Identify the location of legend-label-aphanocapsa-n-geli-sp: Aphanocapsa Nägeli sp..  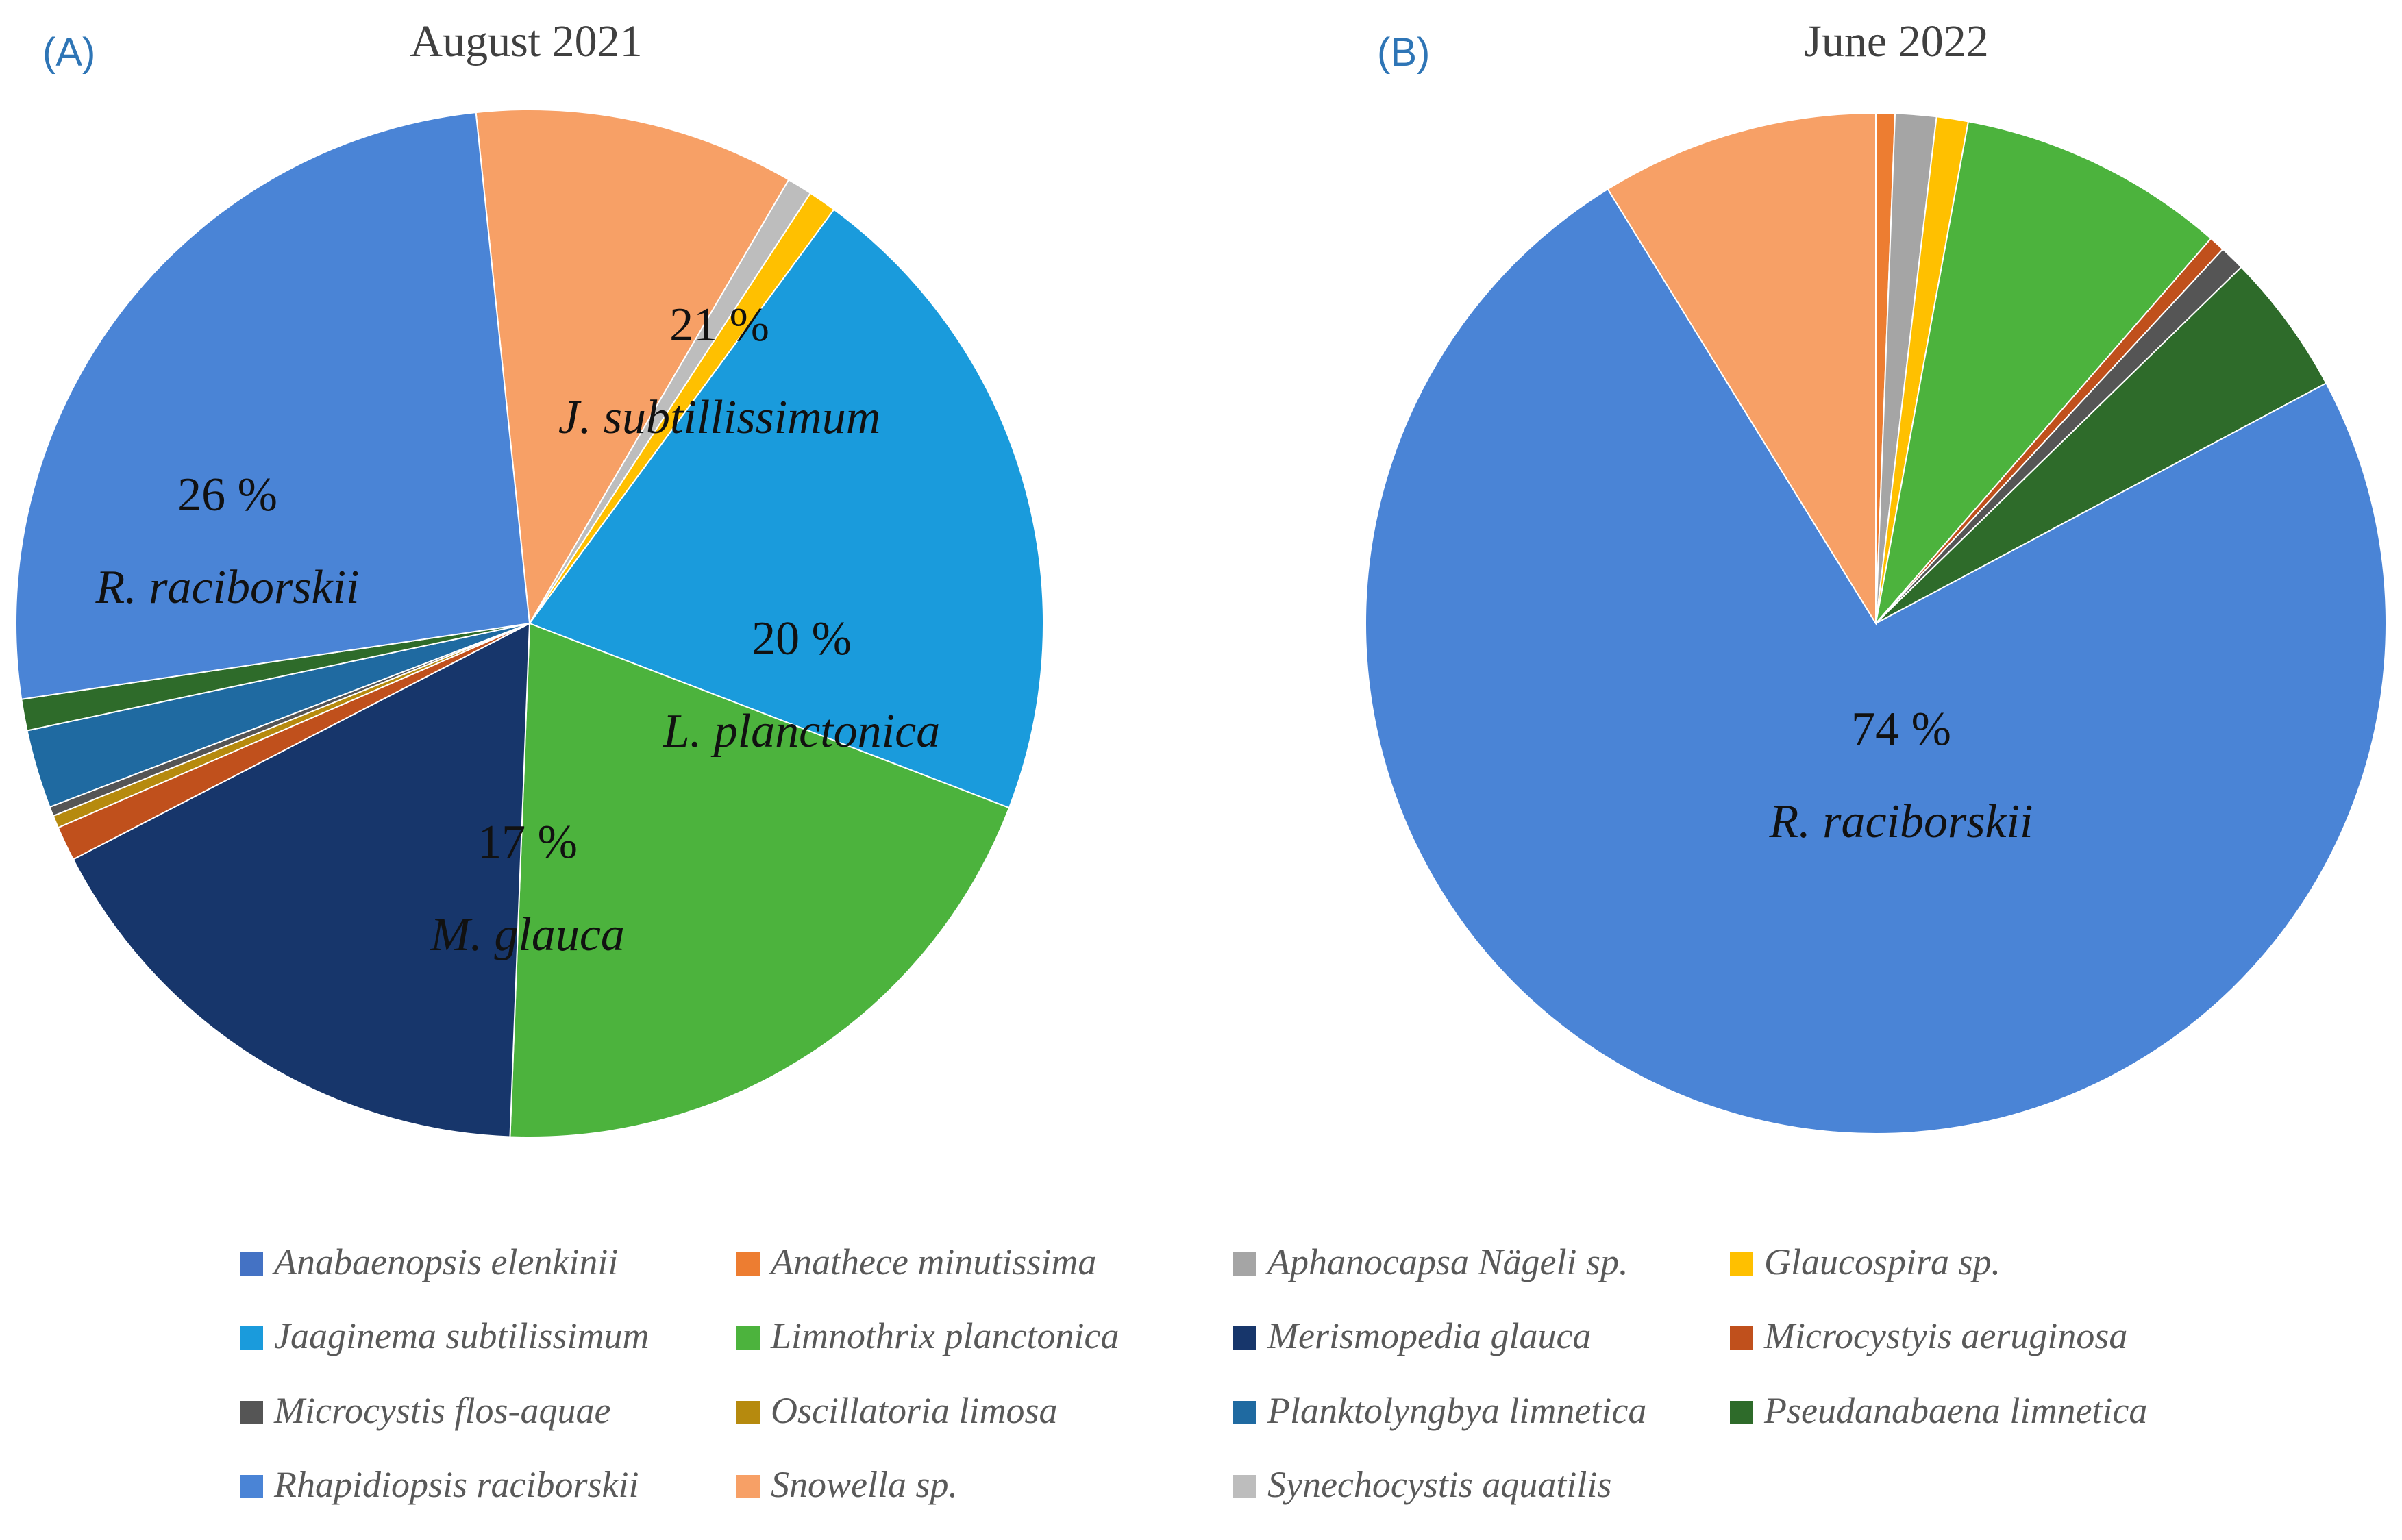
(1447, 1261).